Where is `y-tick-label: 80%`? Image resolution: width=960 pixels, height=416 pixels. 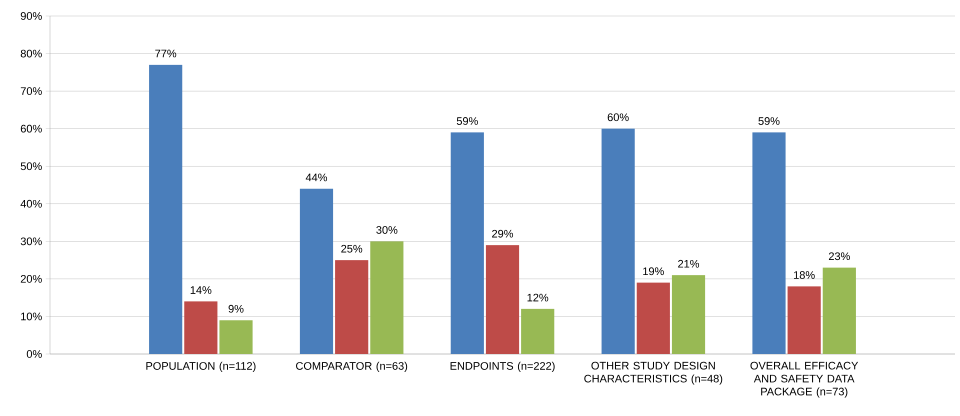
y-tick-label: 80% is located at coordinates (31, 54).